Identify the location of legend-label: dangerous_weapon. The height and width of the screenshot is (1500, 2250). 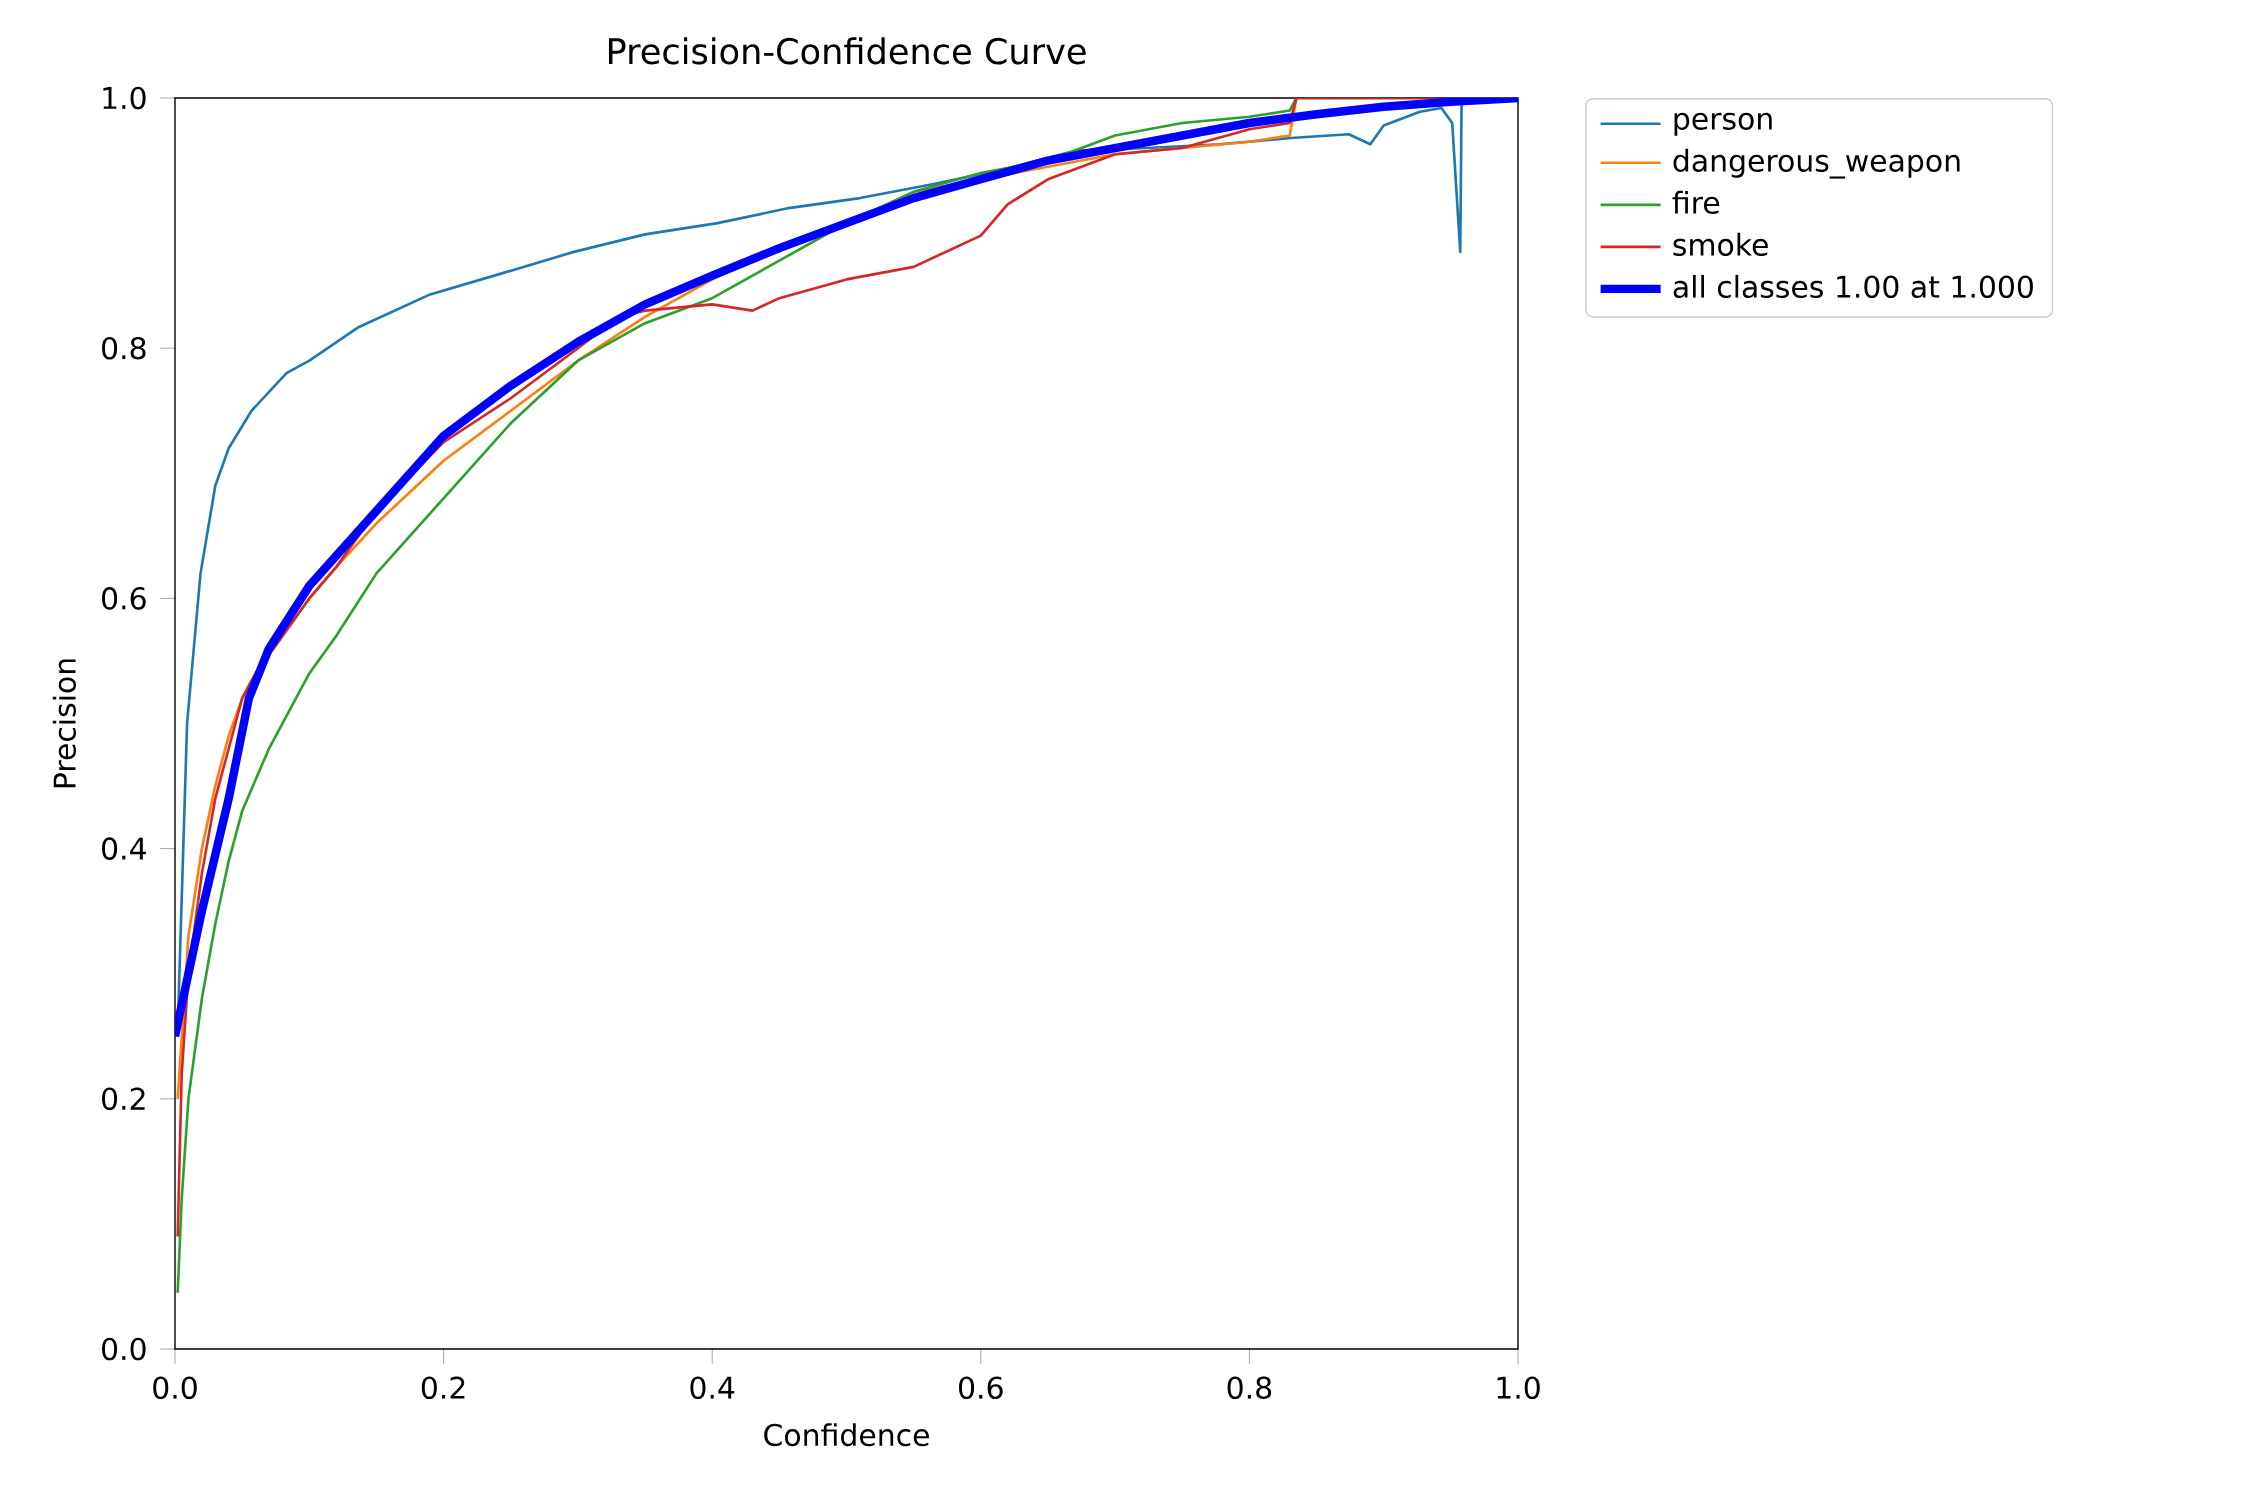
(1816, 163).